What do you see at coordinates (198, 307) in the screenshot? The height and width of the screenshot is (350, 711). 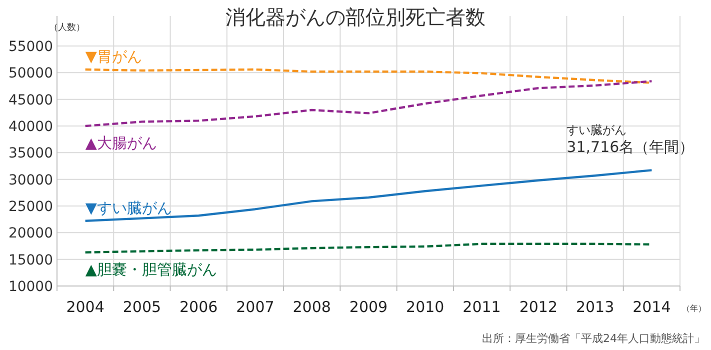 I see `x-tick-label: 2006` at bounding box center [198, 307].